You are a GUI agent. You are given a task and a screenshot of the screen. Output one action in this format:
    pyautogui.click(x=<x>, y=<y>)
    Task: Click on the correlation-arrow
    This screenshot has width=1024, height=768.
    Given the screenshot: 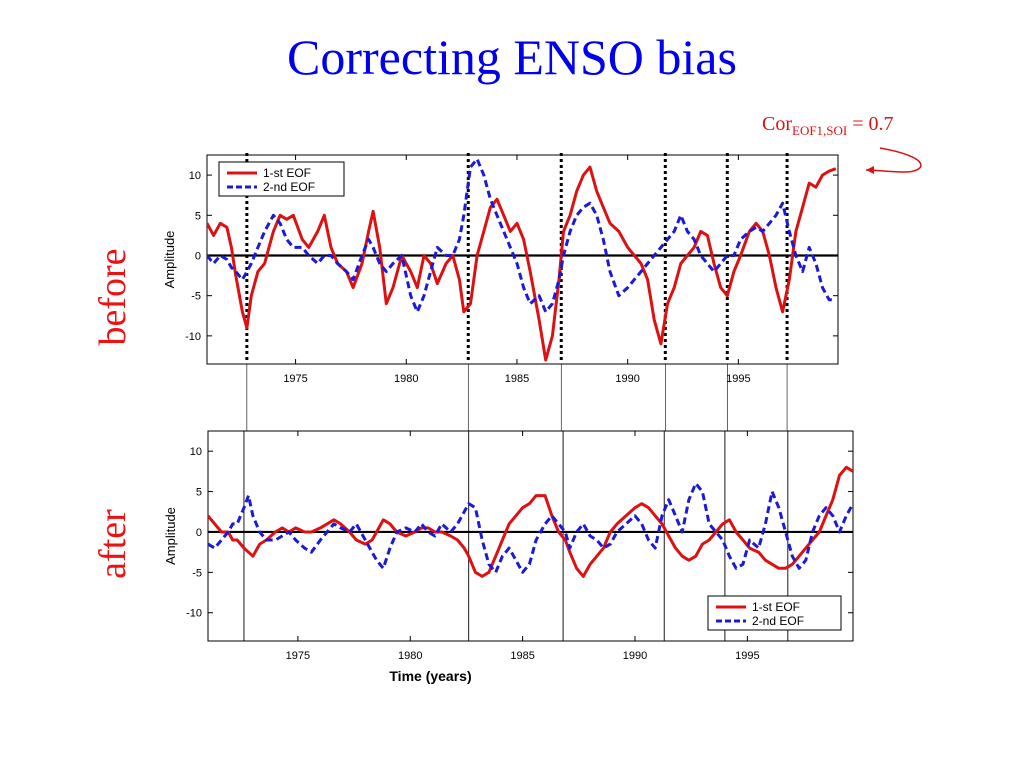 What is the action you would take?
    pyautogui.click(x=893, y=160)
    